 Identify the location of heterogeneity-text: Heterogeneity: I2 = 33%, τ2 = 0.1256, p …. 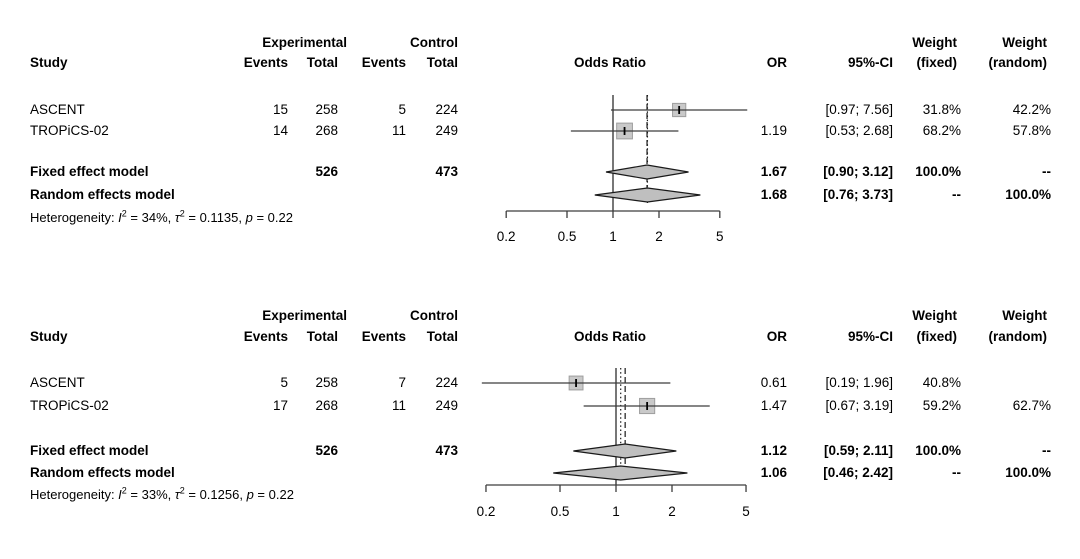
(162, 494).